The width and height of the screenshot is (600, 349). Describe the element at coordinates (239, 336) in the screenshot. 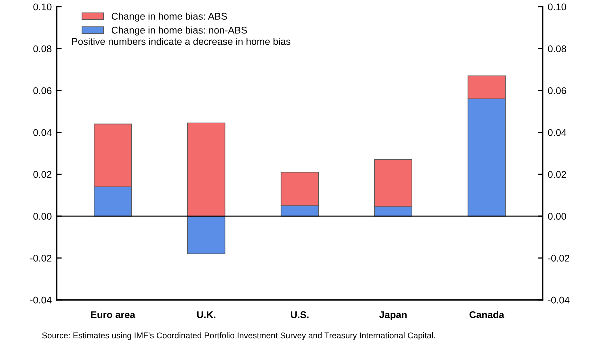

I see `source-note: Source: Estimates using IMF's Coordinated Portfolio Investment Survey and Treasury International Capital.` at that location.